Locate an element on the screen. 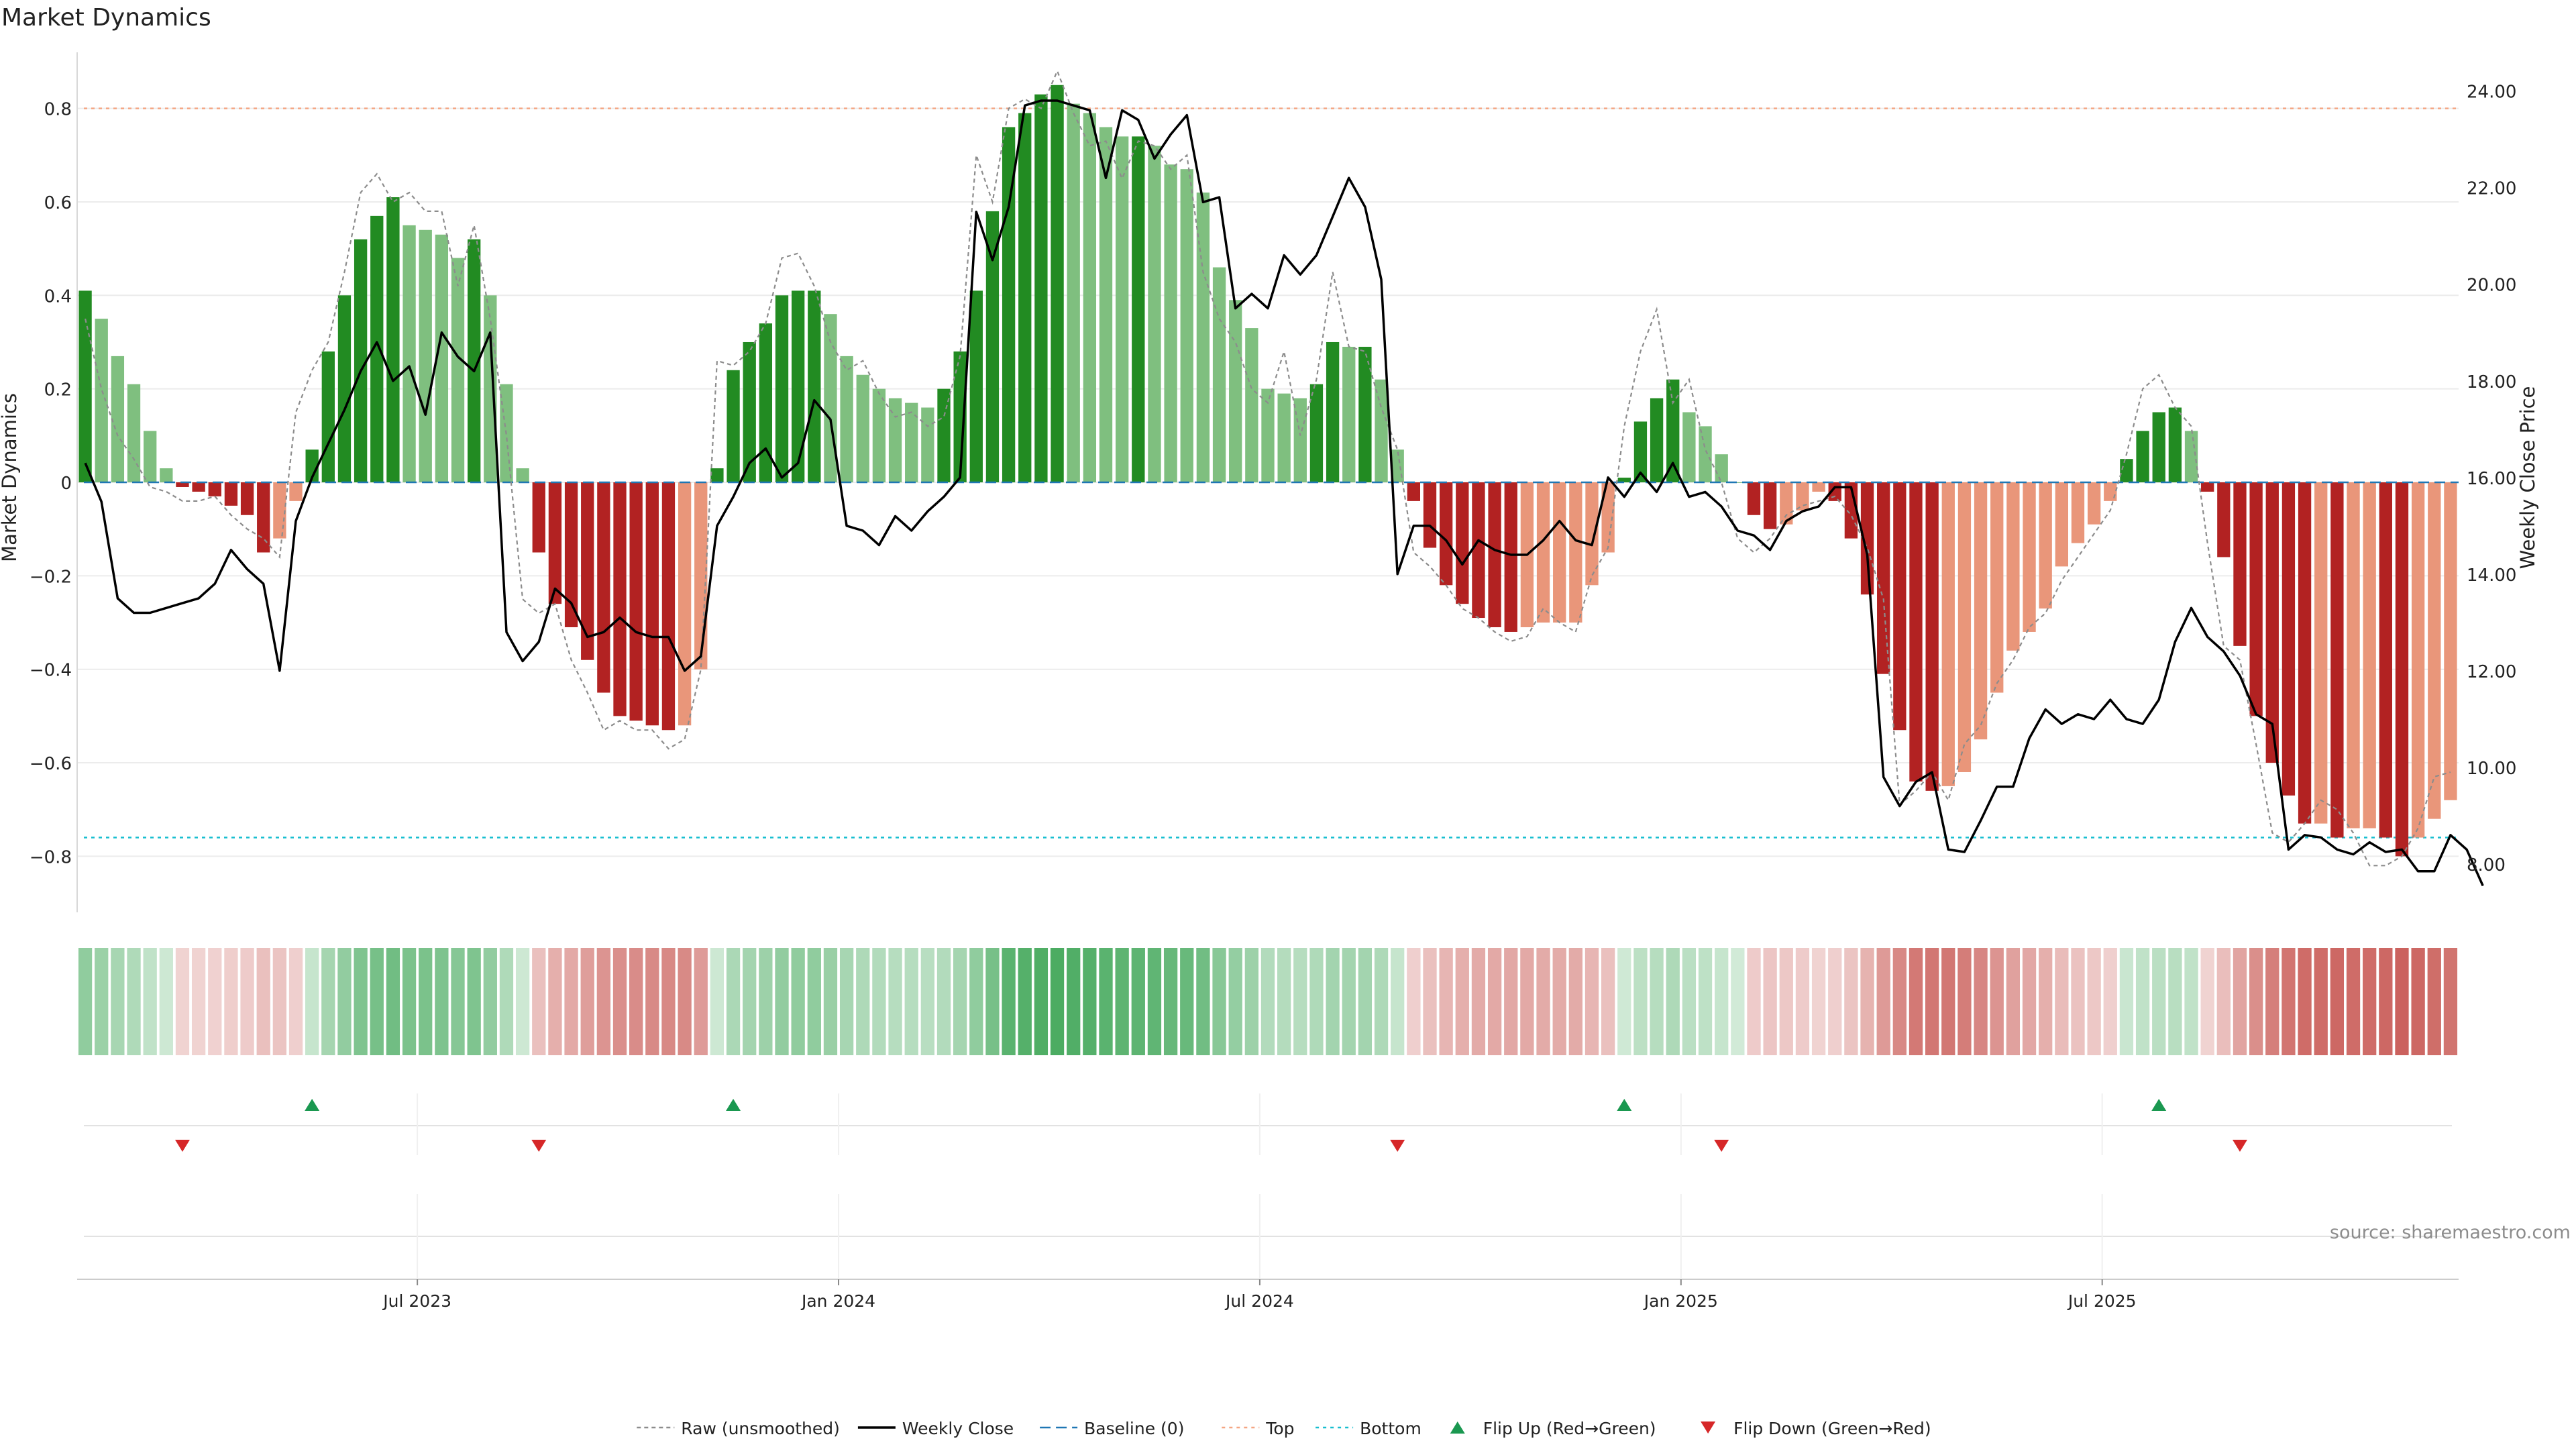  legend-swatch is located at coordinates (1457, 1427).